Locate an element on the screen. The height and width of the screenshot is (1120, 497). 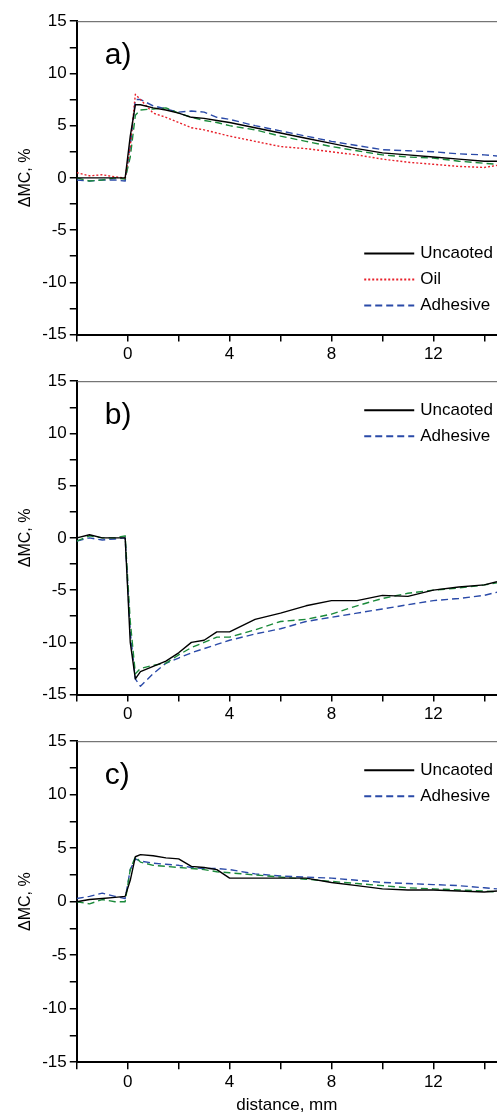
annotation: c) is located at coordinates (117, 774).